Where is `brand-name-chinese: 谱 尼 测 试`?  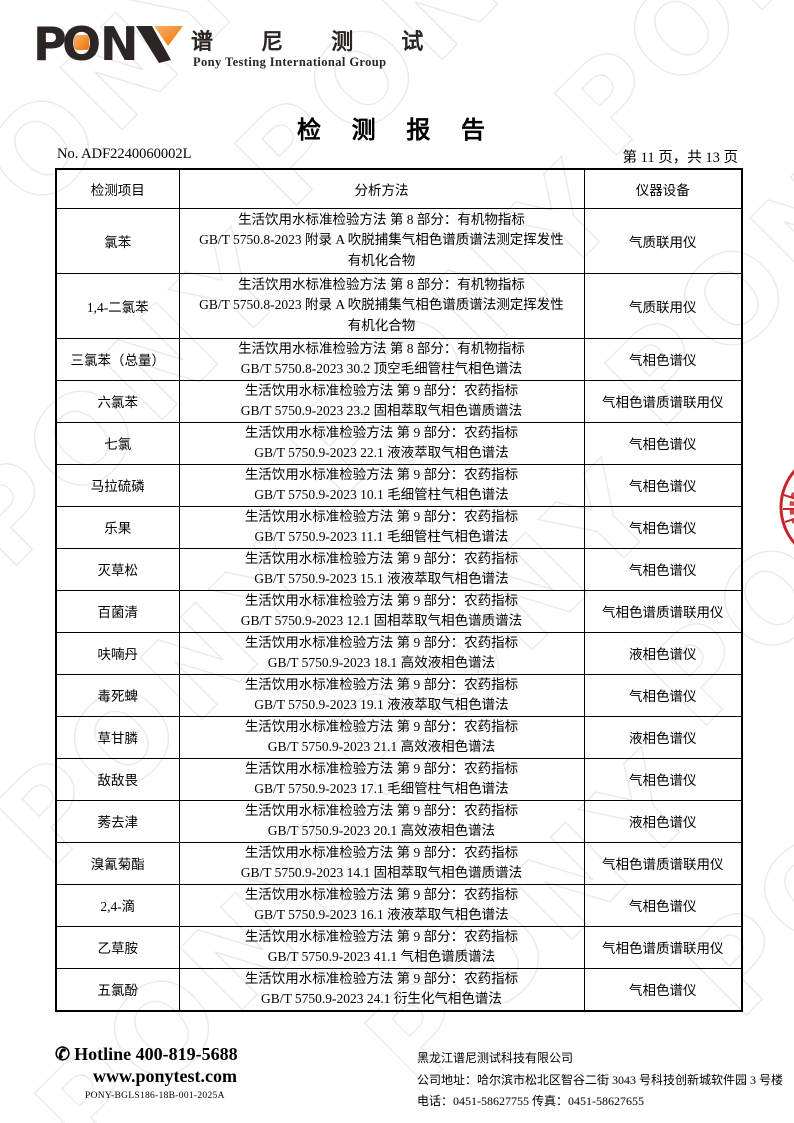 brand-name-chinese: 谱 尼 测 试 is located at coordinates (318, 41).